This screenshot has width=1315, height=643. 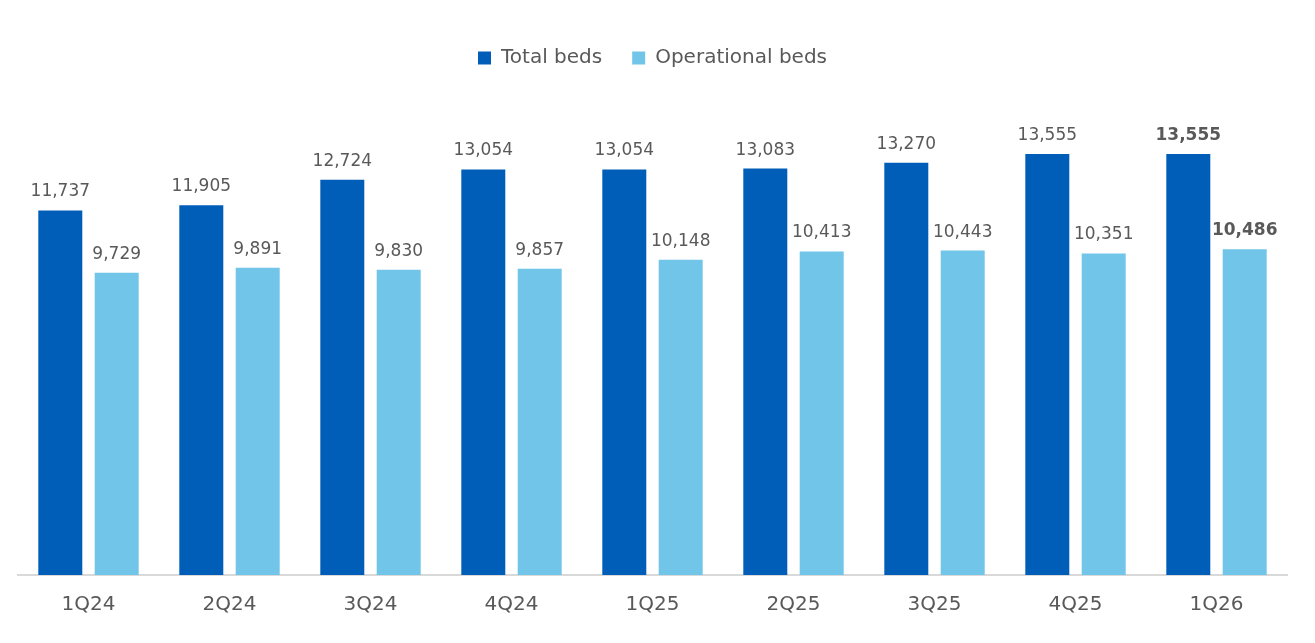 I want to click on x-tick-label: 2Q24, so click(x=229, y=603).